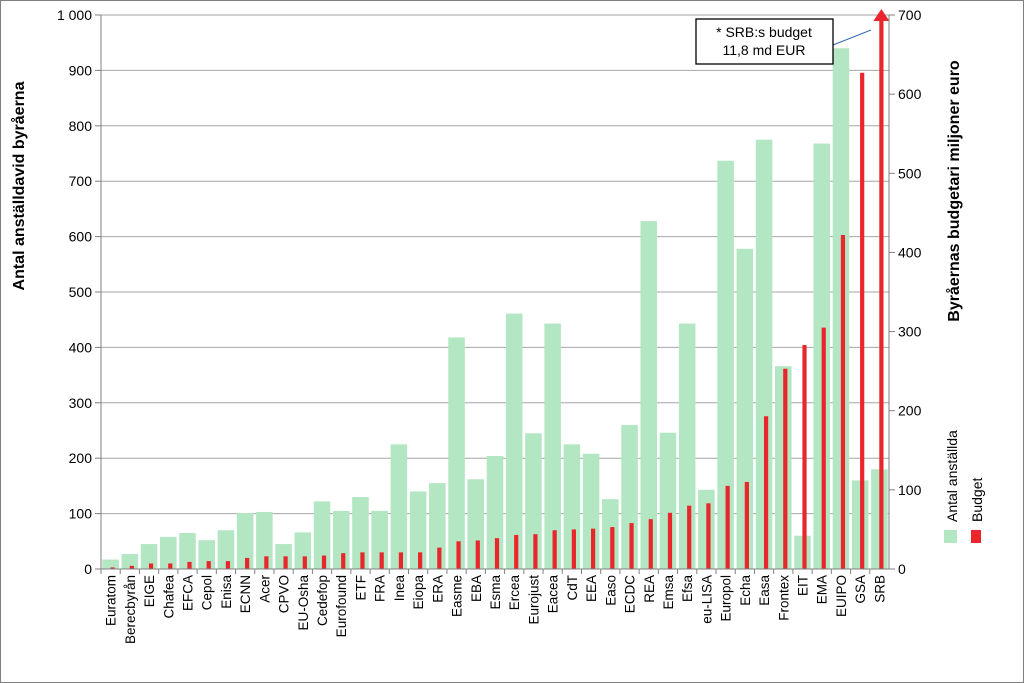 The height and width of the screenshot is (683, 1024). Describe the element at coordinates (591, 588) in the screenshot. I see `category-label: EEA` at that location.